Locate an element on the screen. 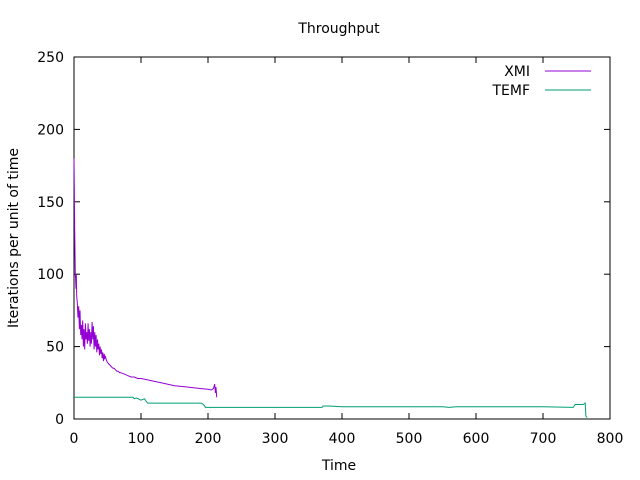 The height and width of the screenshot is (480, 640). x-tick-label: 200 is located at coordinates (208, 439).